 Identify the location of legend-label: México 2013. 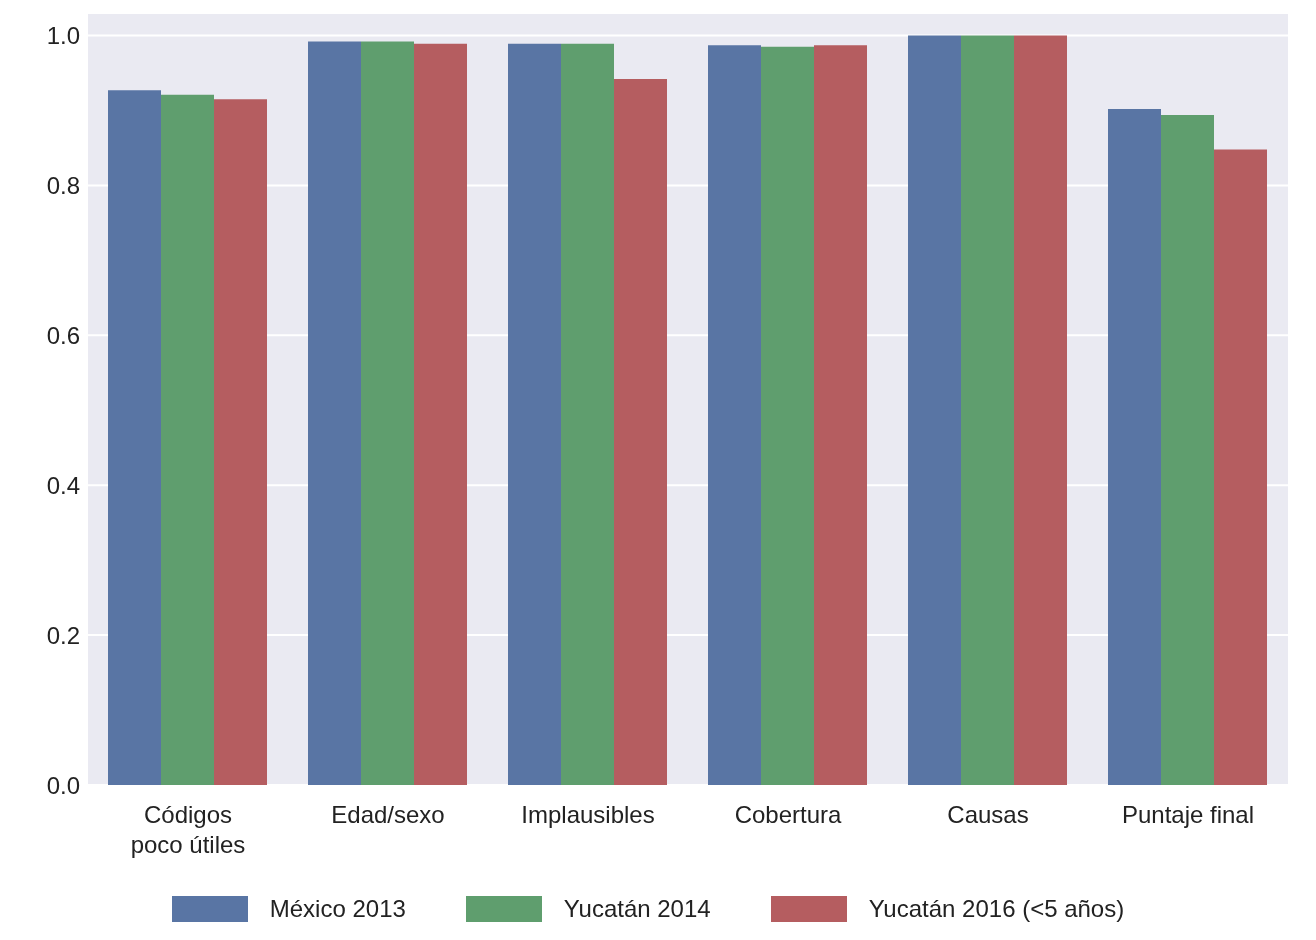
(337, 909).